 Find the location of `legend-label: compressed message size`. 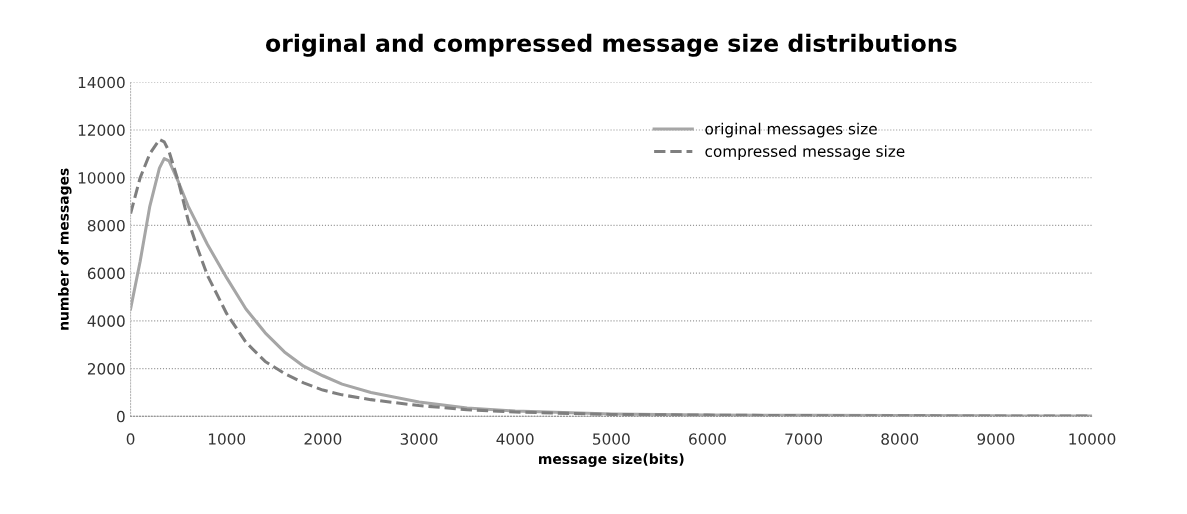

legend-label: compressed message size is located at coordinates (805, 152).